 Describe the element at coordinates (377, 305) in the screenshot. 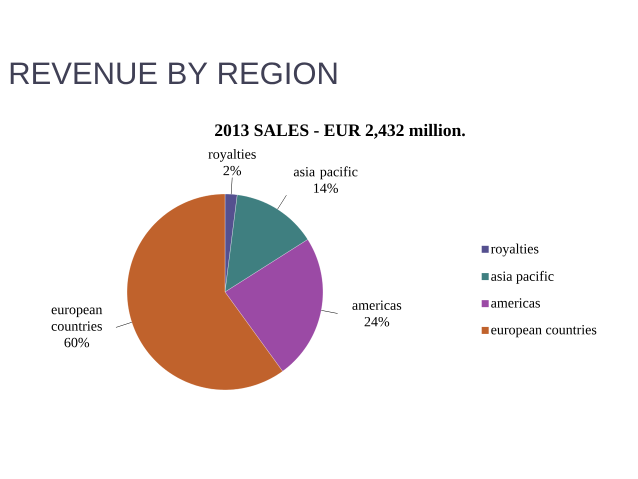

I see `slice-label: americas` at that location.